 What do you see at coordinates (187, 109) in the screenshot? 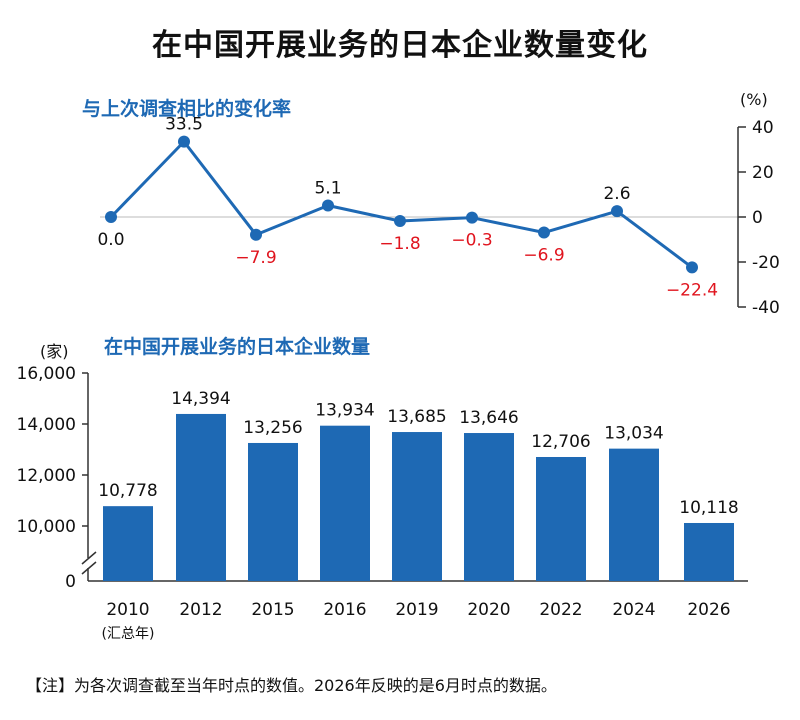
I see `line-chart-title: 与上次调查相比的变化率` at bounding box center [187, 109].